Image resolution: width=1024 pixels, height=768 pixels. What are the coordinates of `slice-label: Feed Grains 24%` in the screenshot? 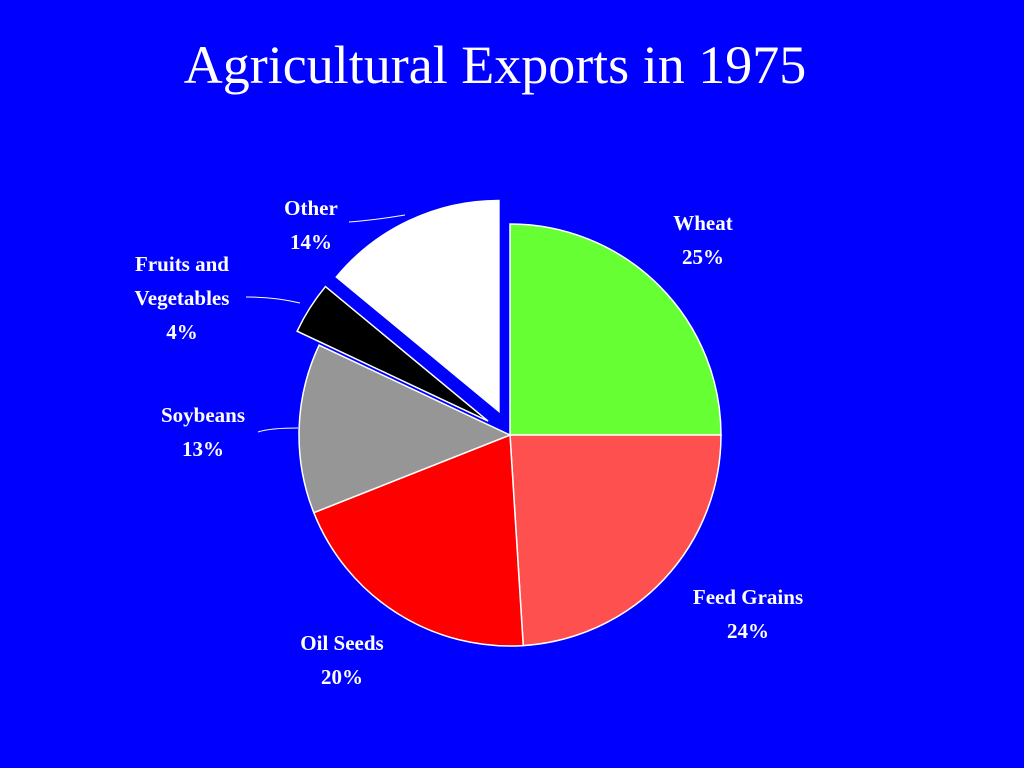 It's located at (748, 614).